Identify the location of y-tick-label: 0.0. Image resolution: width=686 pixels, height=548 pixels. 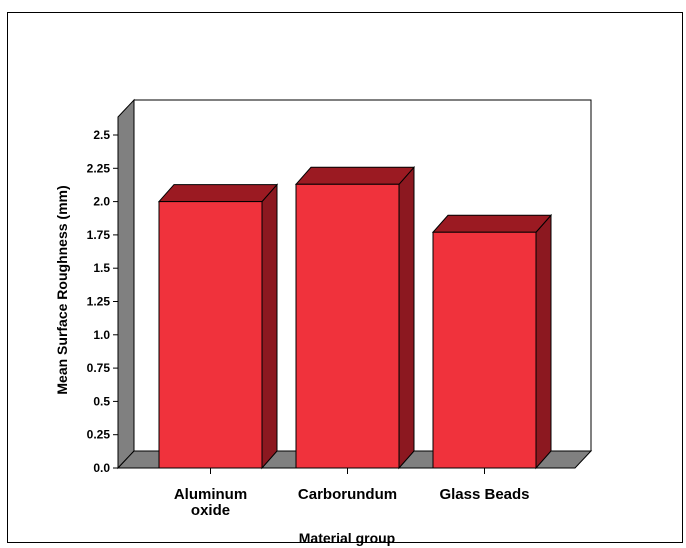
(101, 468).